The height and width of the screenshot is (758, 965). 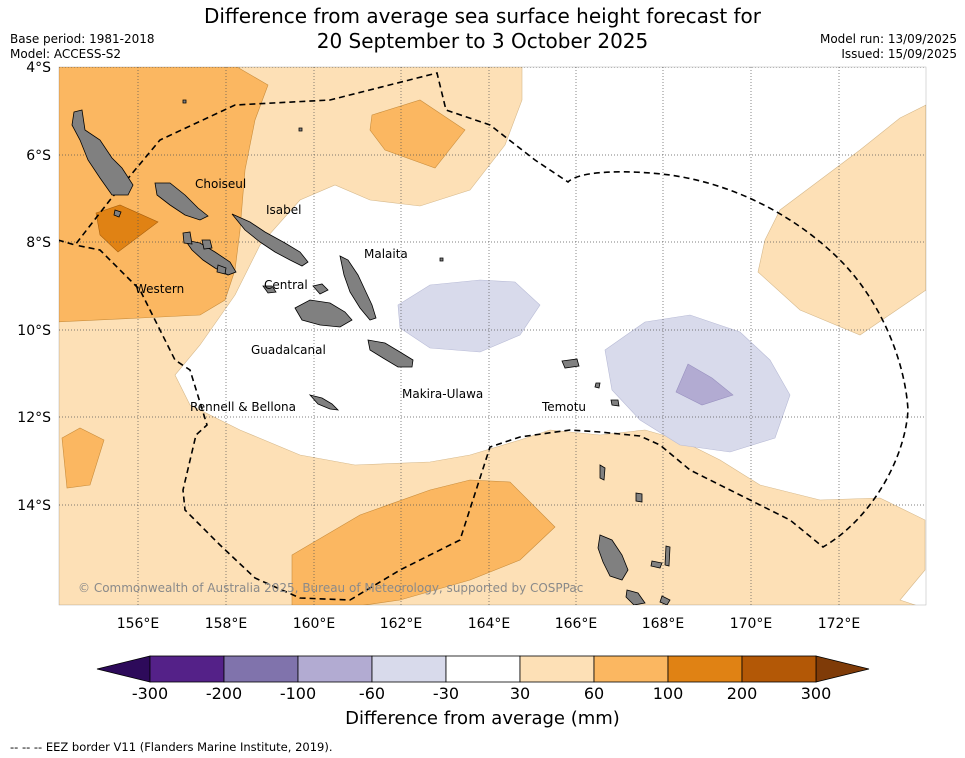 What do you see at coordinates (751, 624) in the screenshot?
I see `lon-tick: 170°E` at bounding box center [751, 624].